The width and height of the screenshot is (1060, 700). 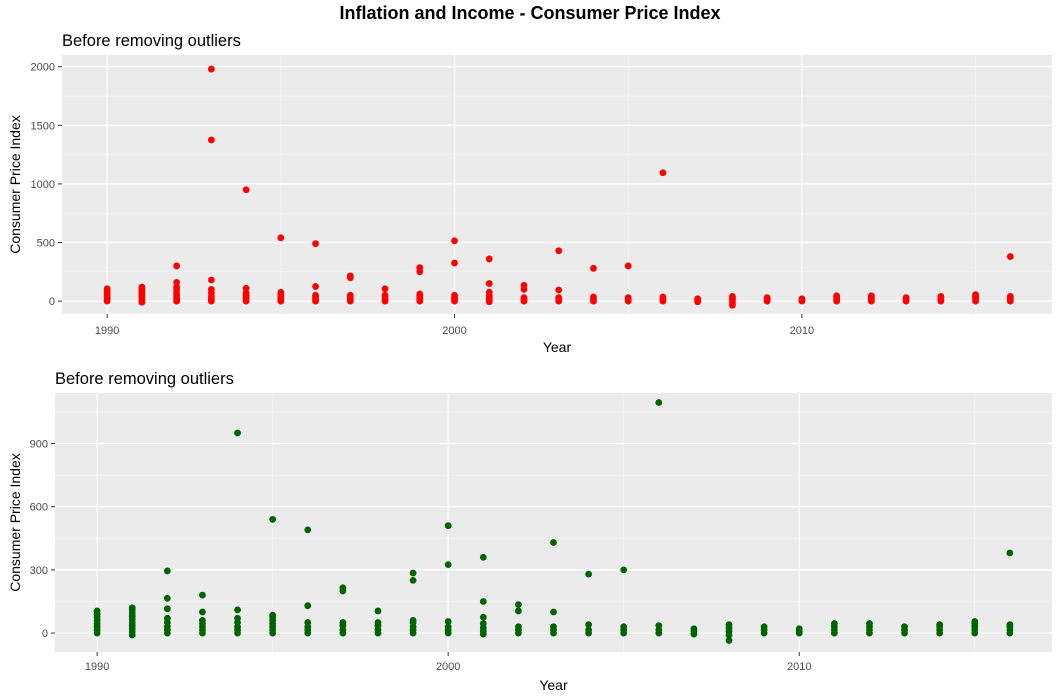 I want to click on y-axis-title: Consumer Price Index, so click(x=15, y=184).